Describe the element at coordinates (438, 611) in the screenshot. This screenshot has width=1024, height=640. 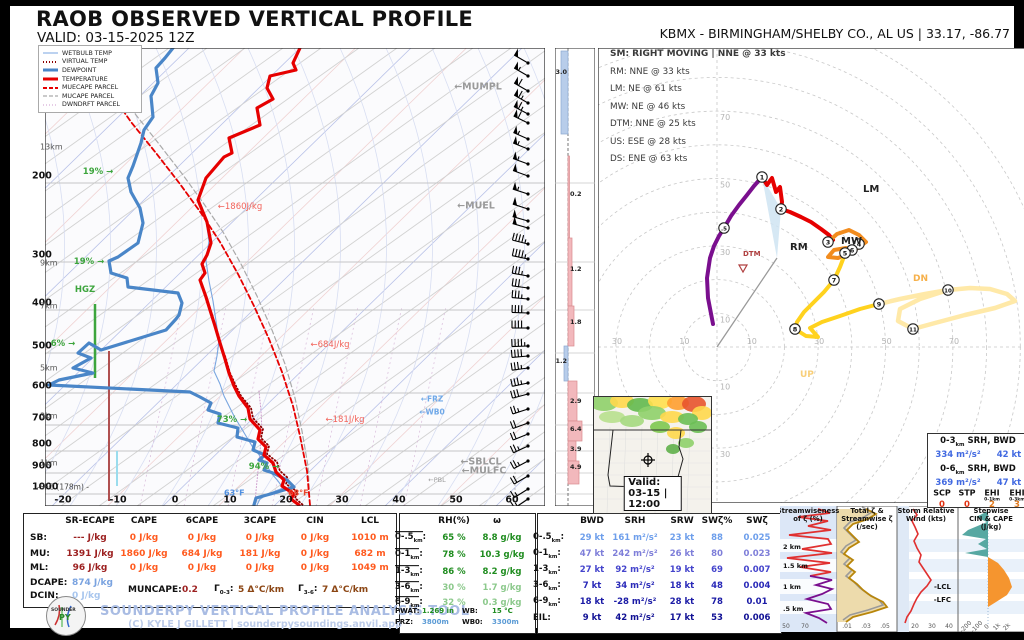
I see `pwat-value: 1.269 in` at that location.